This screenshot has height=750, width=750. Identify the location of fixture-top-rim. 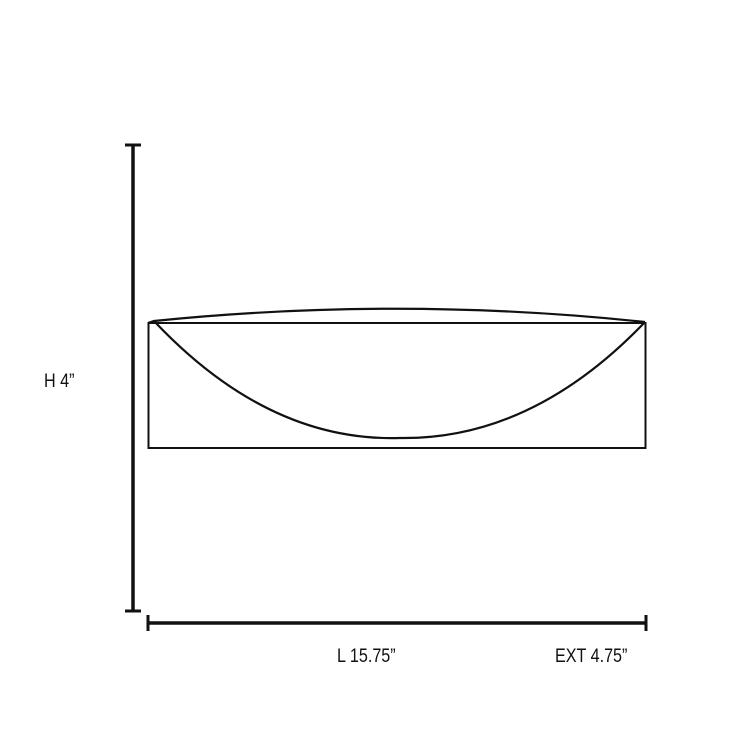
(396, 316).